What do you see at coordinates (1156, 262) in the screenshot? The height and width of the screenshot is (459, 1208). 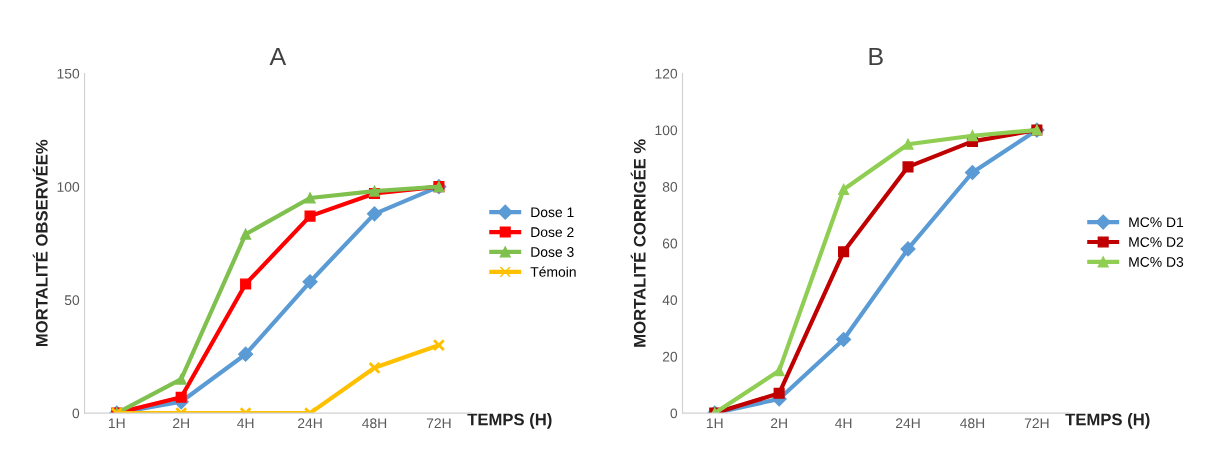 I see `legend-label: MC% D3` at bounding box center [1156, 262].